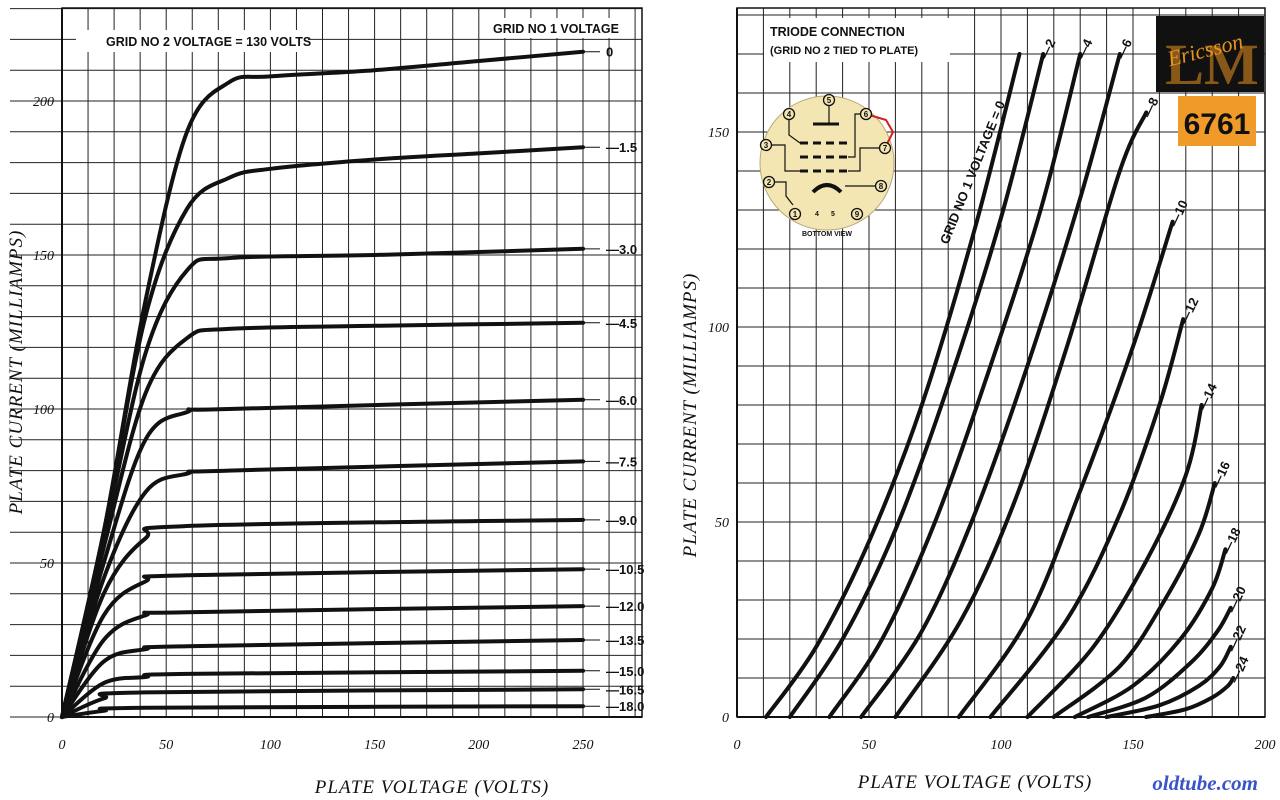 This screenshot has width=1280, height=800. What do you see at coordinates (827, 234) in the screenshot?
I see `base-diagram-caption: BOTTOM VIEW` at bounding box center [827, 234].